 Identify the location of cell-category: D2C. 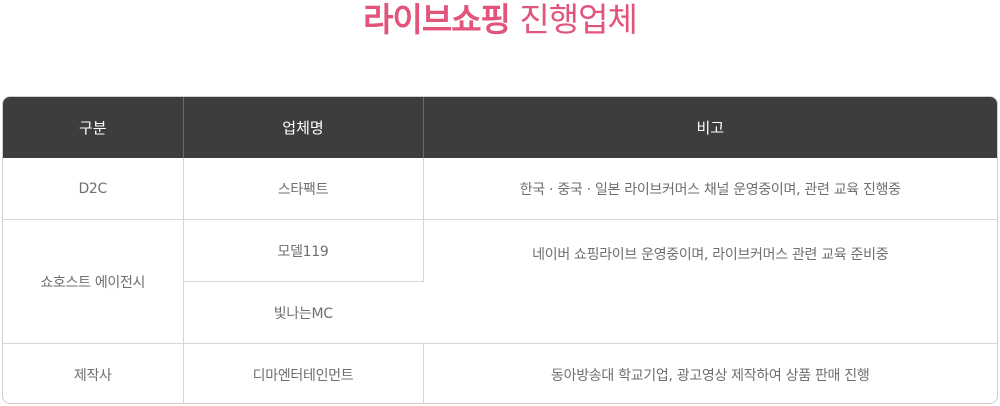
(93, 189).